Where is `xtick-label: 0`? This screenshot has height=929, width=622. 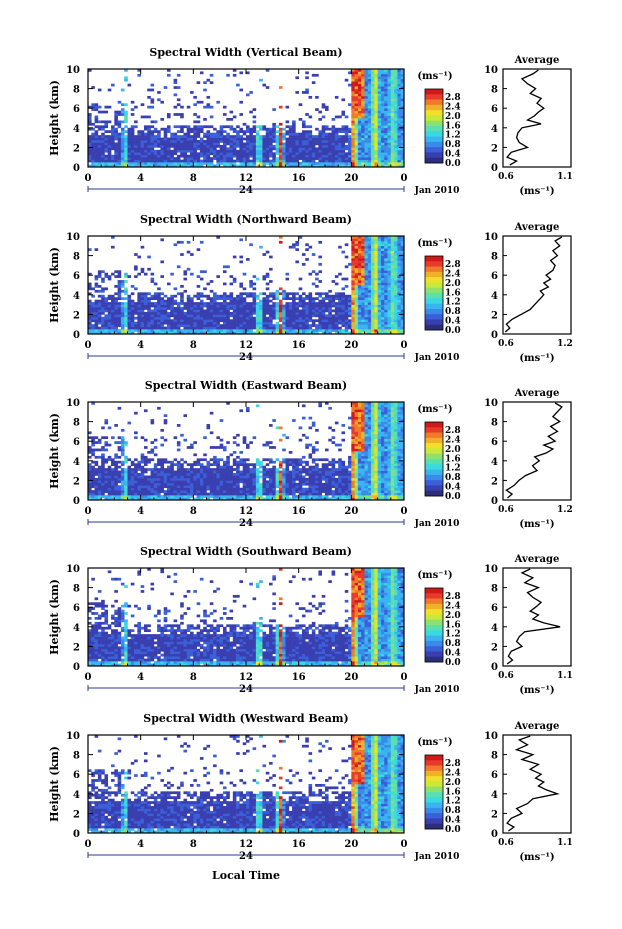
xtick-label: 0 is located at coordinates (404, 178).